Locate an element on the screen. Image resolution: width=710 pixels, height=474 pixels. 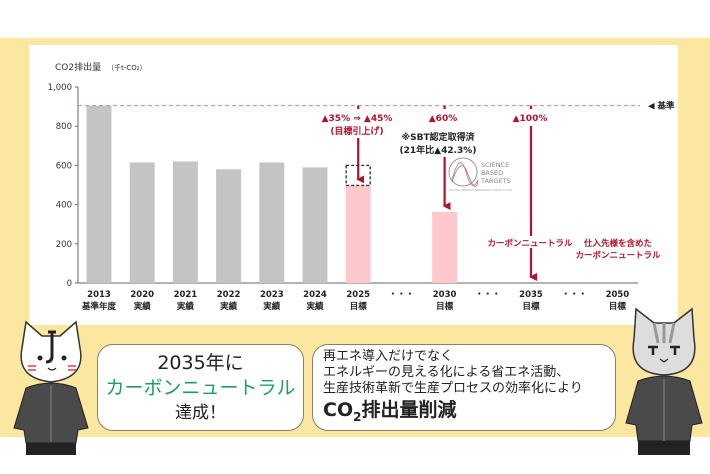
right-cat-mascot is located at coordinates (664, 383).